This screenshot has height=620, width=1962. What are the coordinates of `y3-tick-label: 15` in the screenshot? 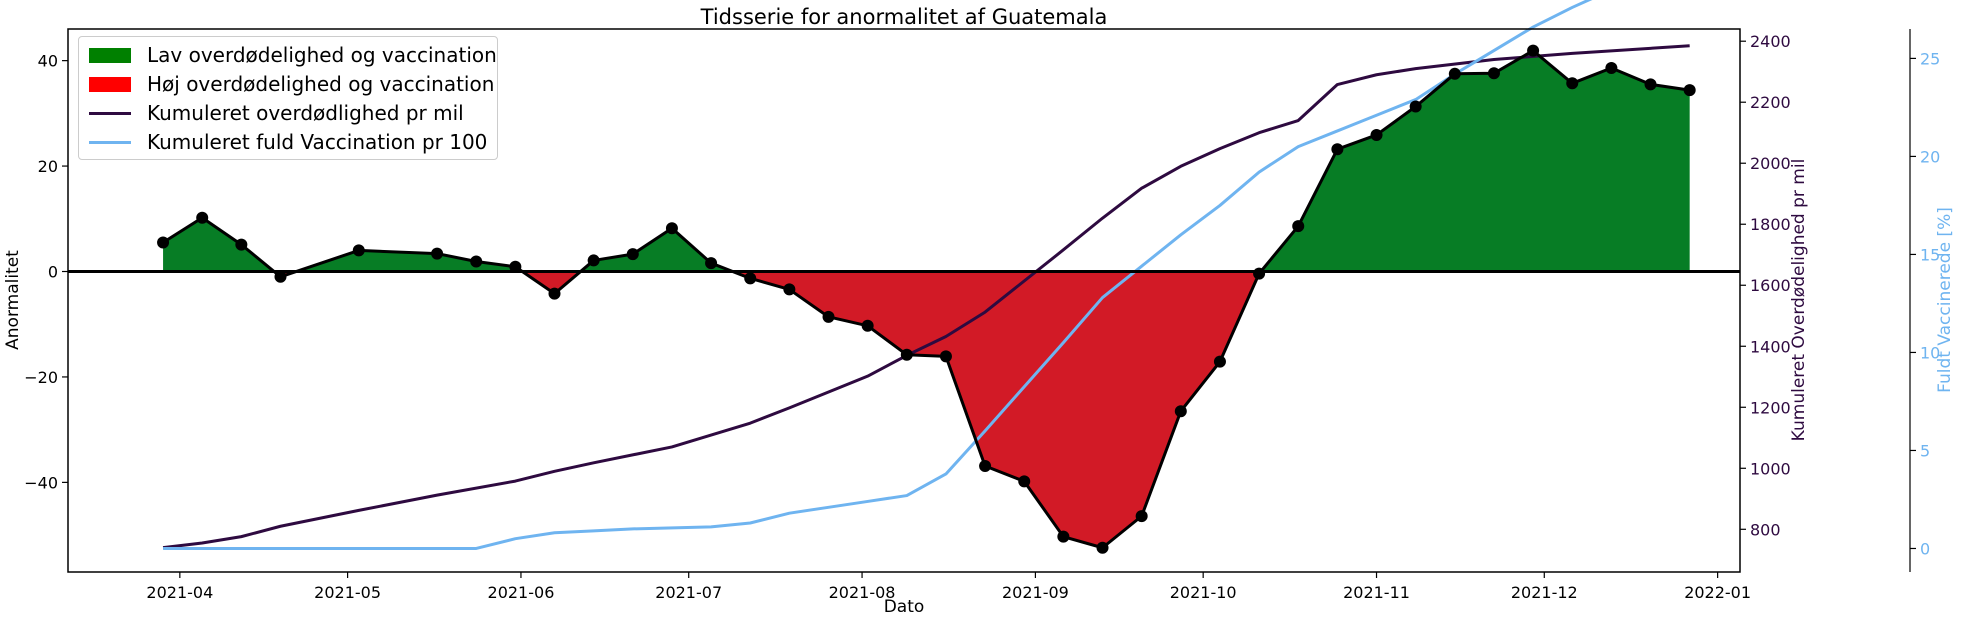 It's located at (1930, 254).